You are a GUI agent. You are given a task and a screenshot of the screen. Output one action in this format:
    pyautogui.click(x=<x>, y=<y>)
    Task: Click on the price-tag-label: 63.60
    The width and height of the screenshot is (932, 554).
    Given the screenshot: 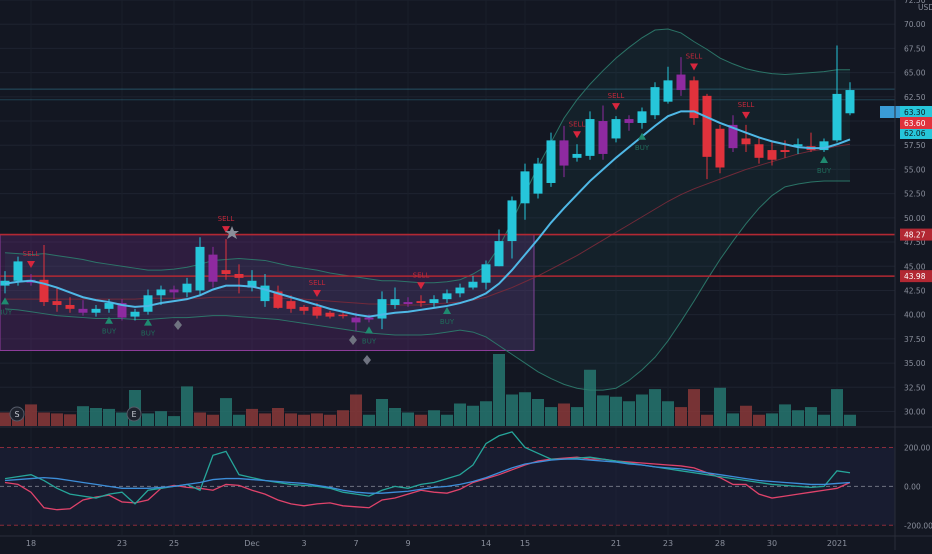 What is the action you would take?
    pyautogui.click(x=915, y=123)
    